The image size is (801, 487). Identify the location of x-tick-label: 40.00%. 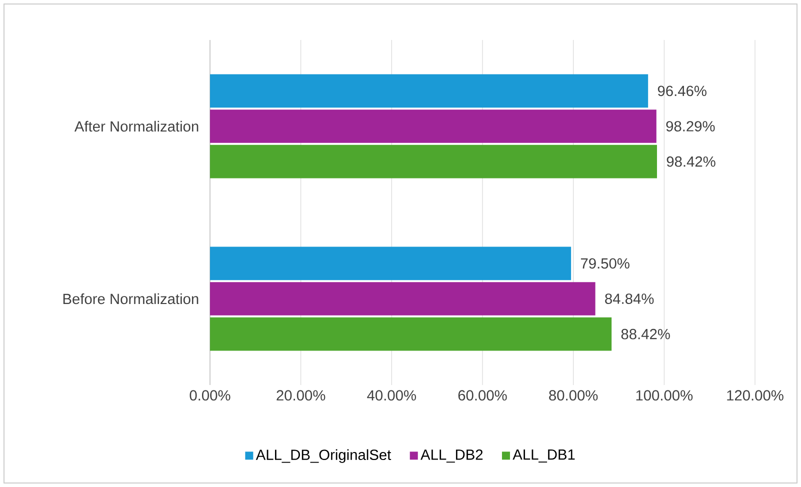
(391, 395).